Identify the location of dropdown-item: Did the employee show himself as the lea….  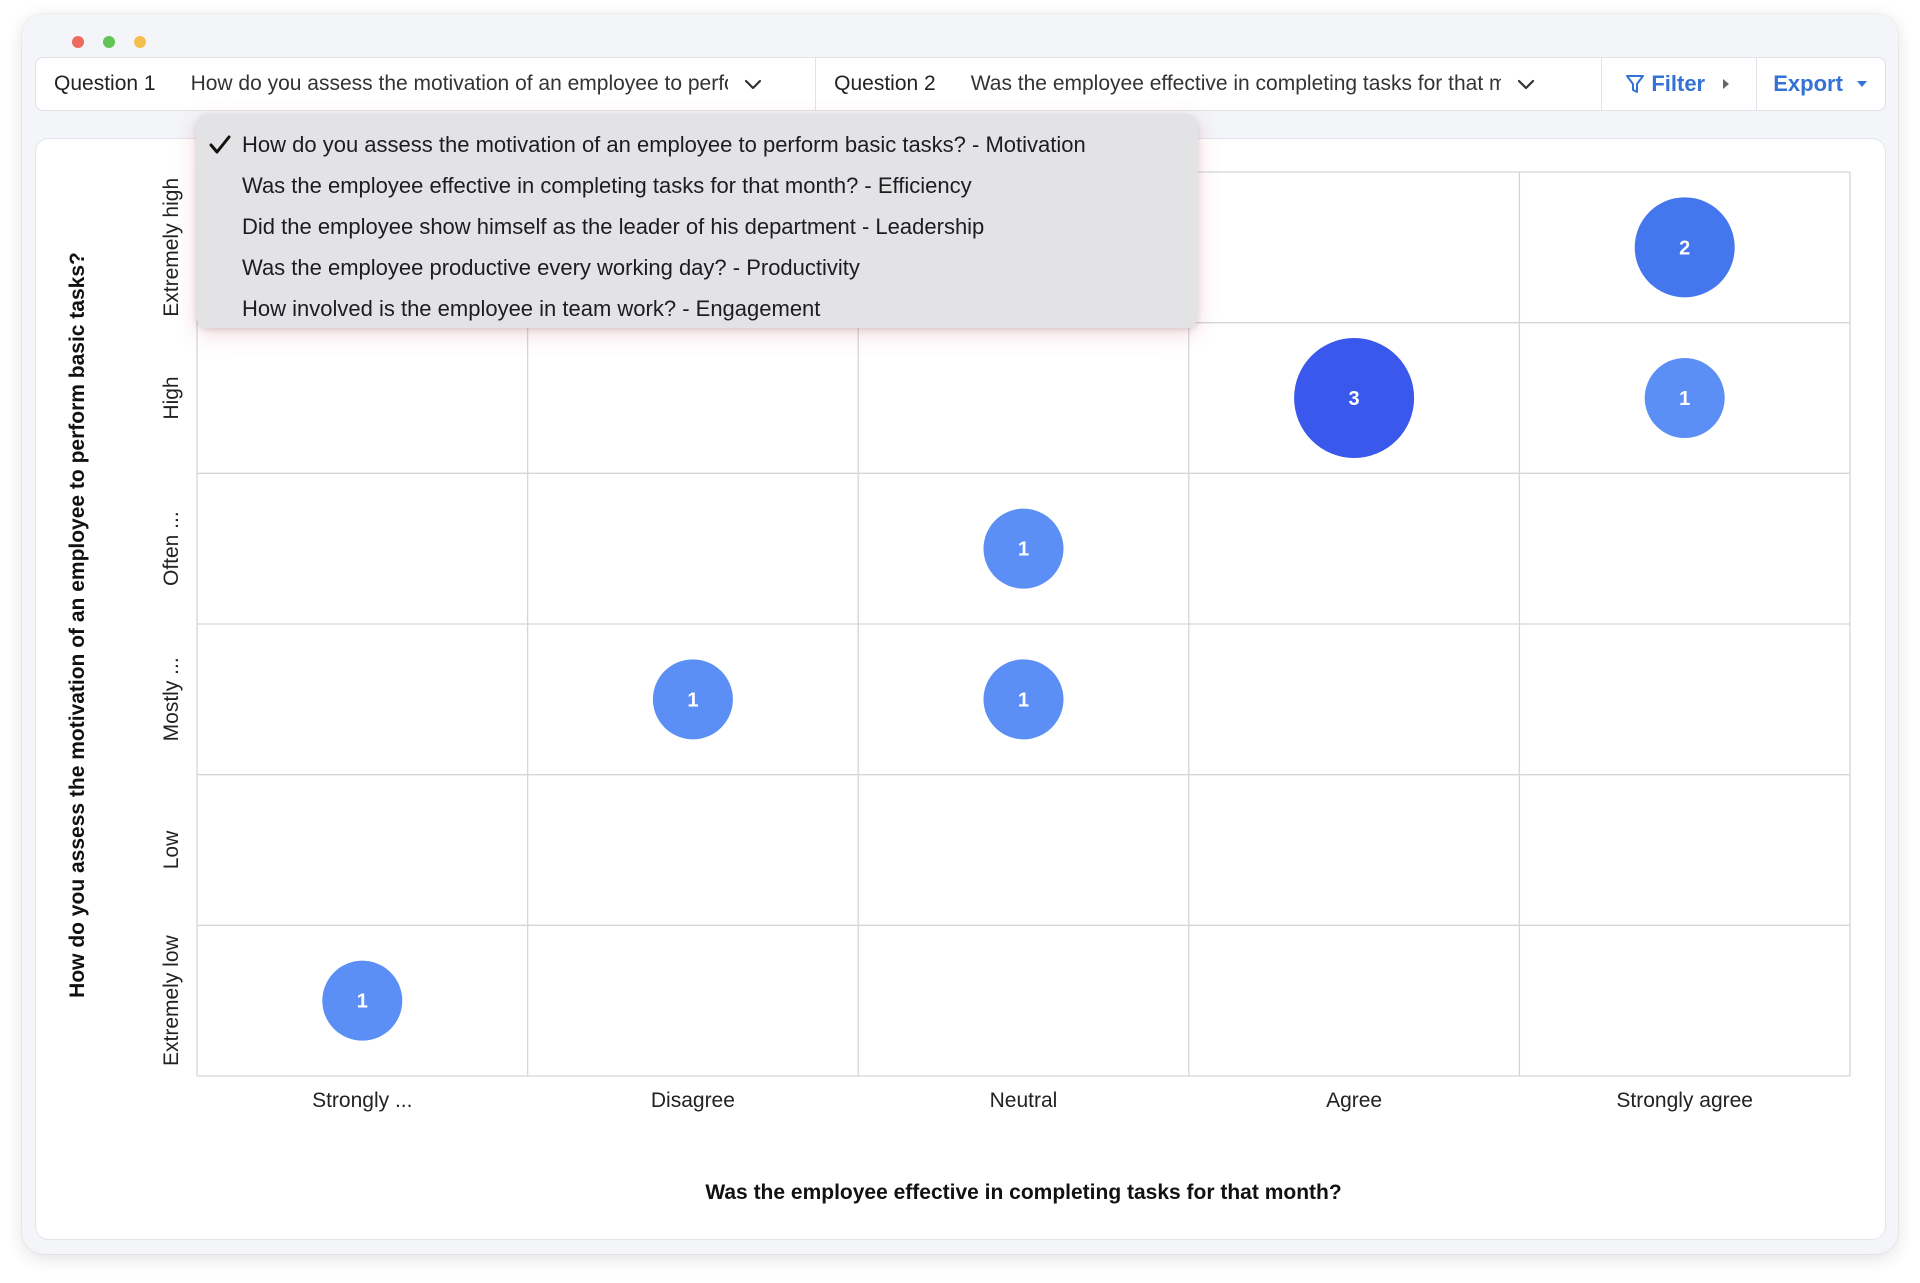
(697, 226).